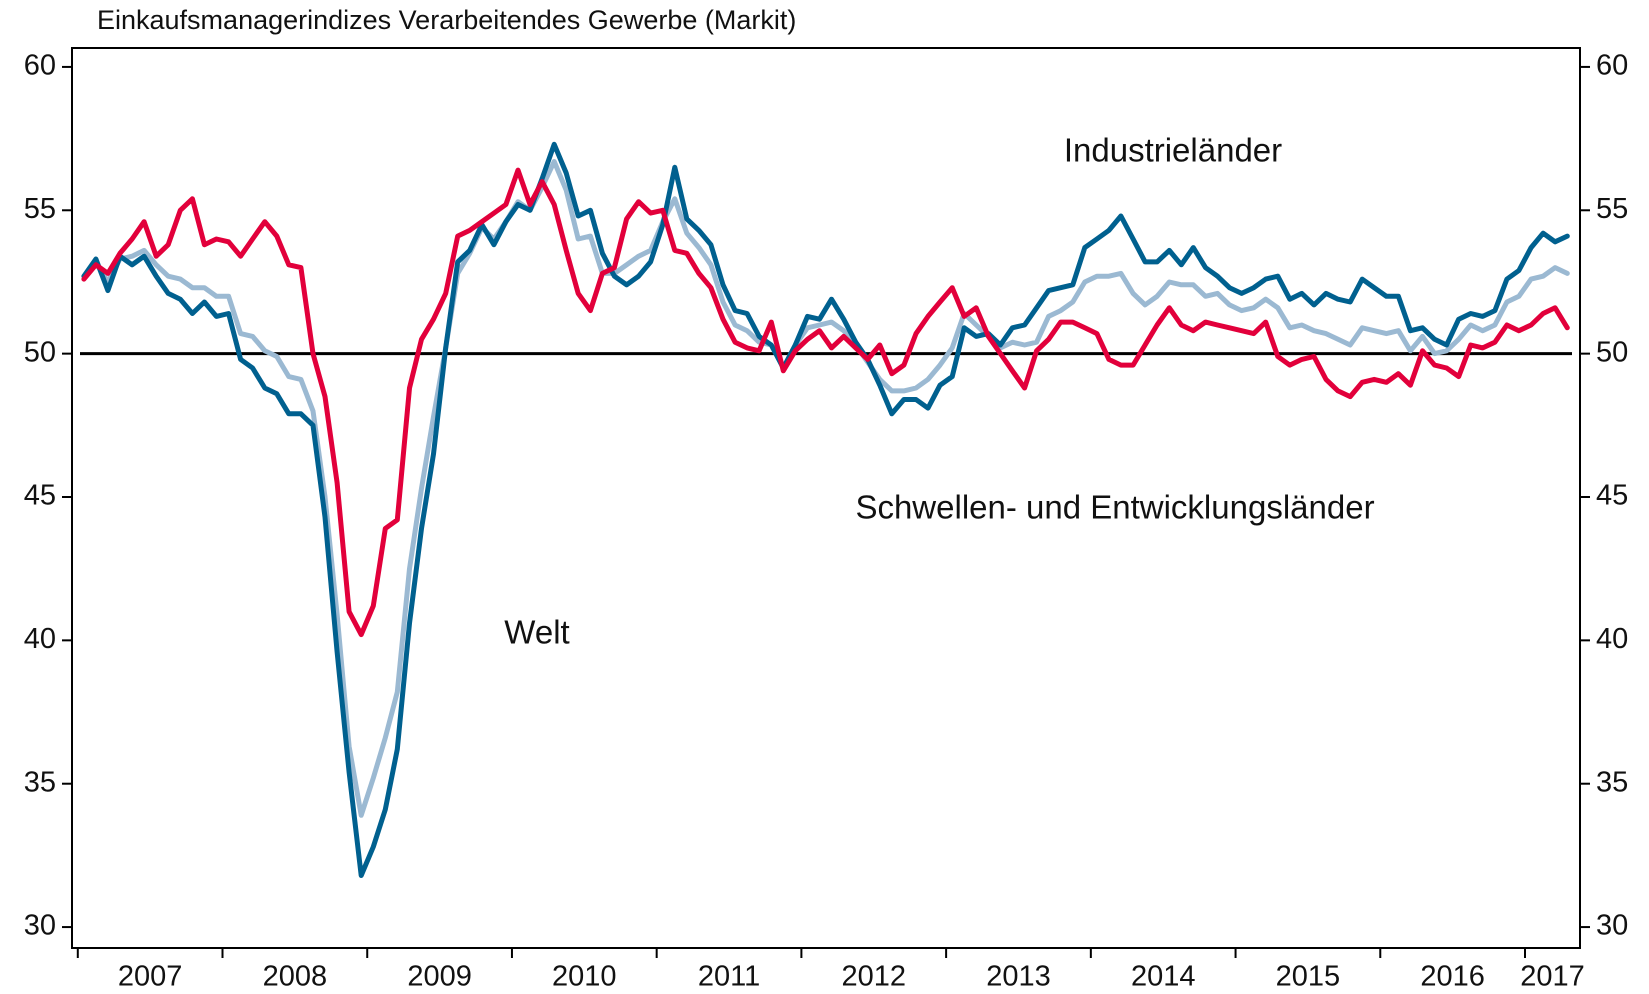 Image resolution: width=1649 pixels, height=994 pixels. What do you see at coordinates (439, 977) in the screenshot?
I see `x-tick-label: 2009` at bounding box center [439, 977].